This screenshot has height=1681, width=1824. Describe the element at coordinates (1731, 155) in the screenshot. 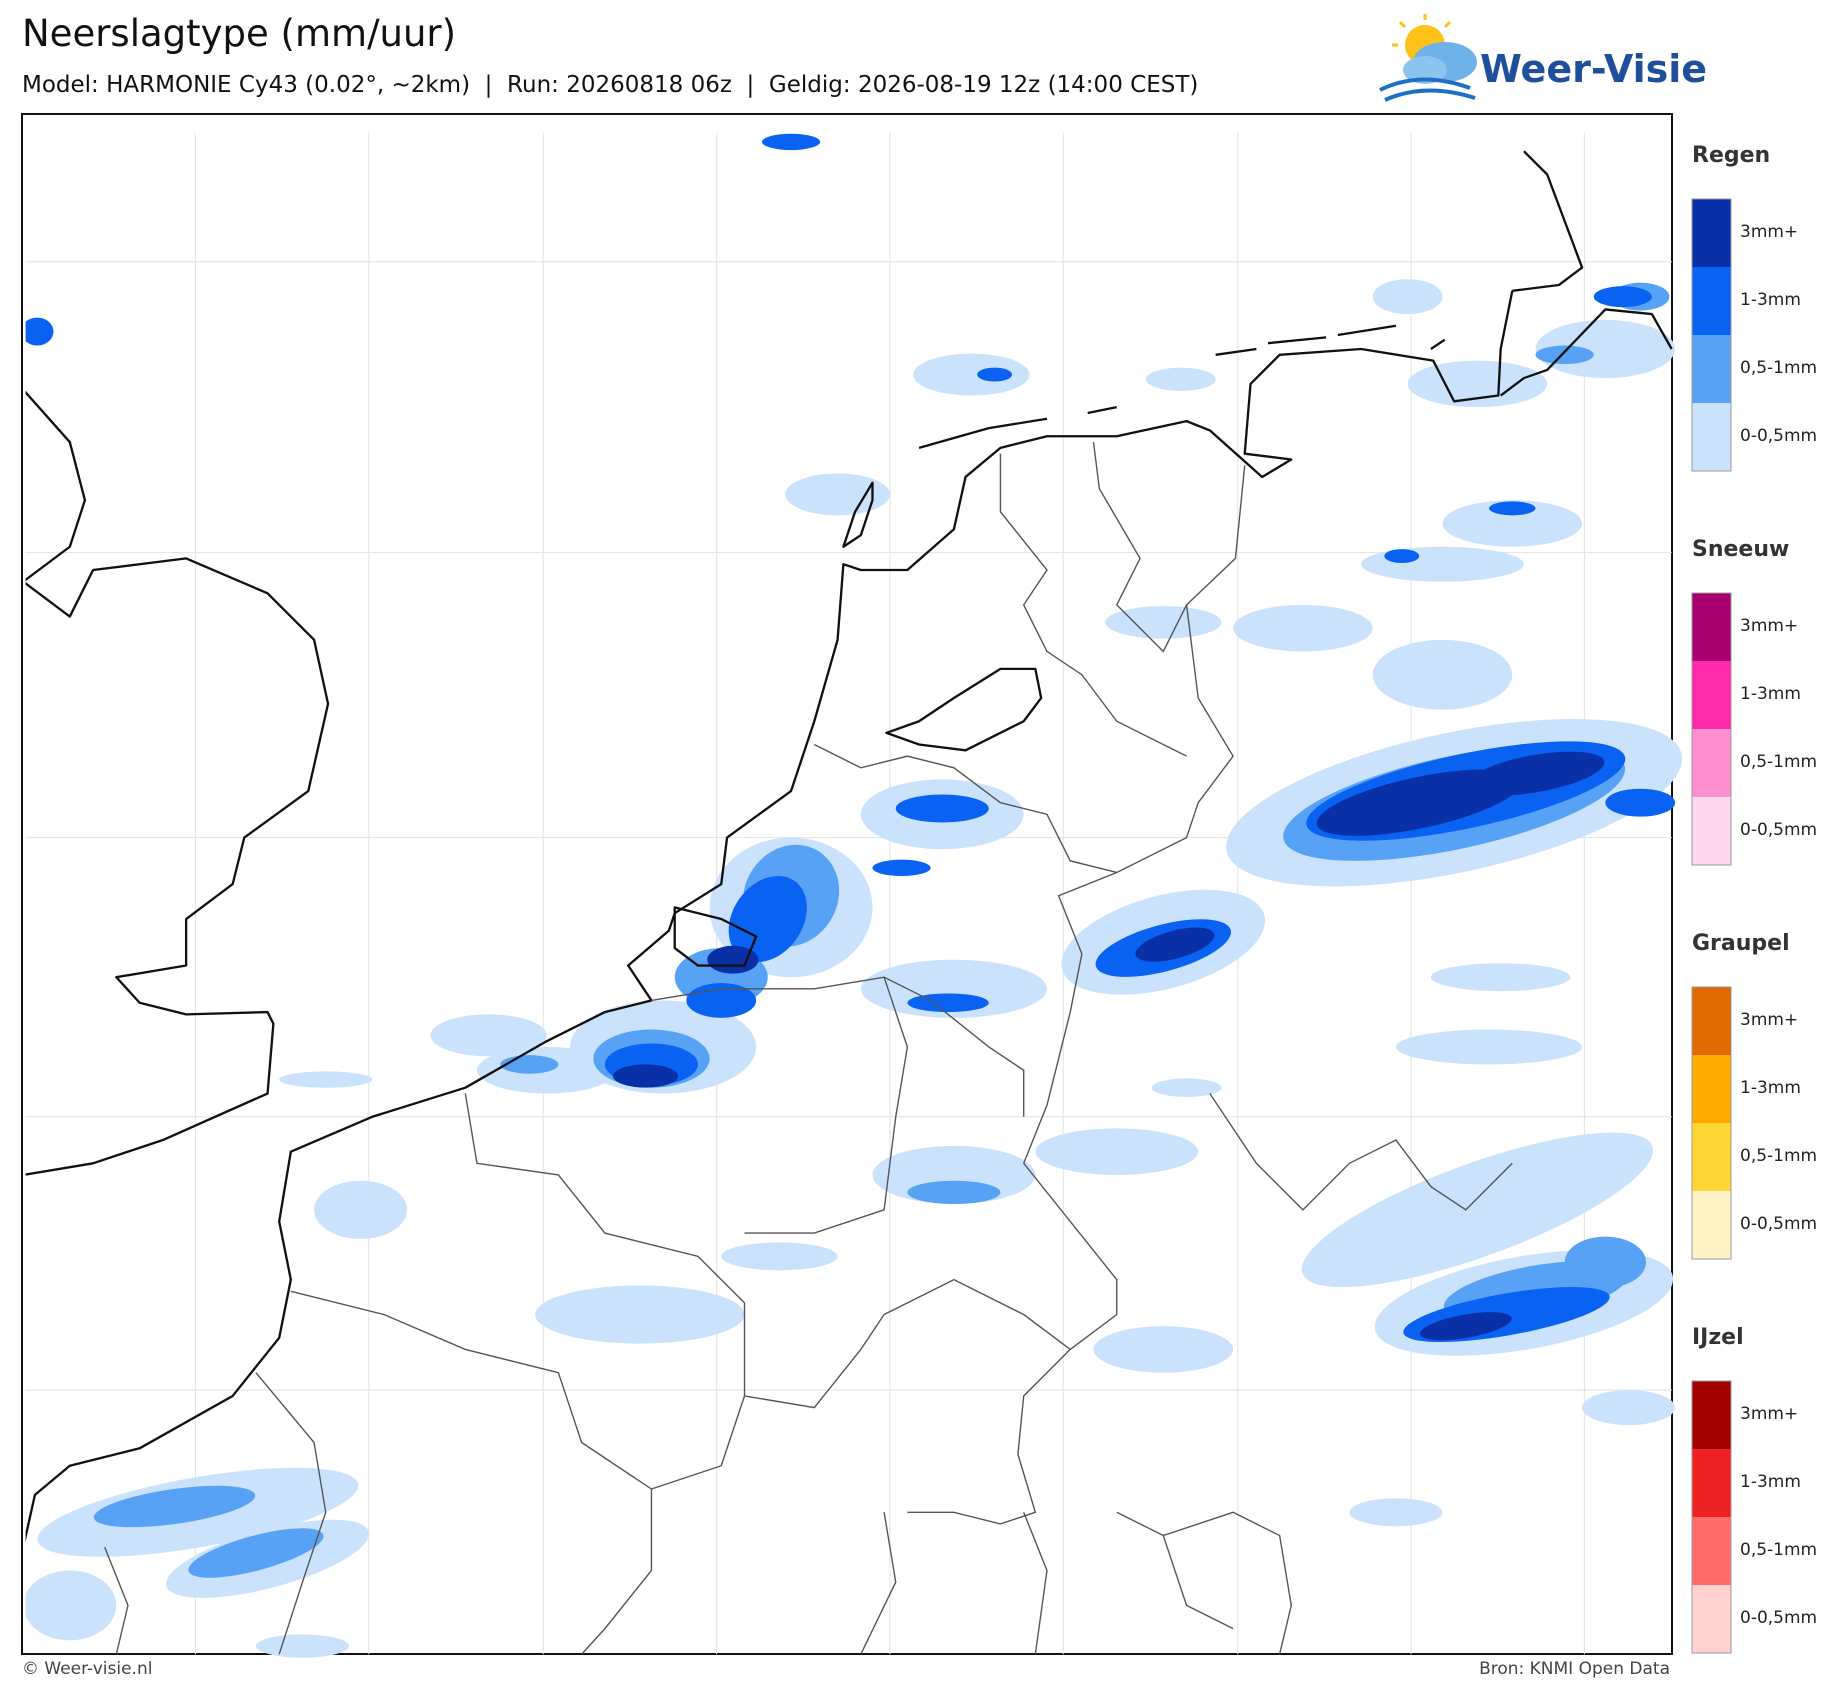

I see `legend-group-title: Regen` at that location.